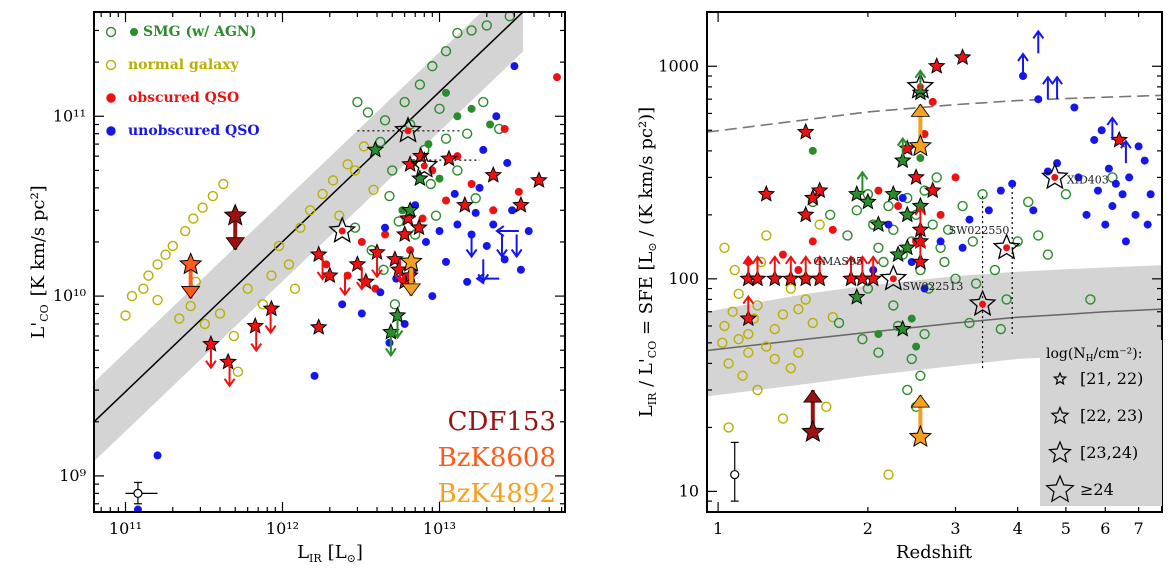 The height and width of the screenshot is (570, 1172). Describe the element at coordinates (647, 262) in the screenshot. I see `y-axis-label: LIR / L'CO = SFE [L⊙ / (K km/s pc²)]` at that location.